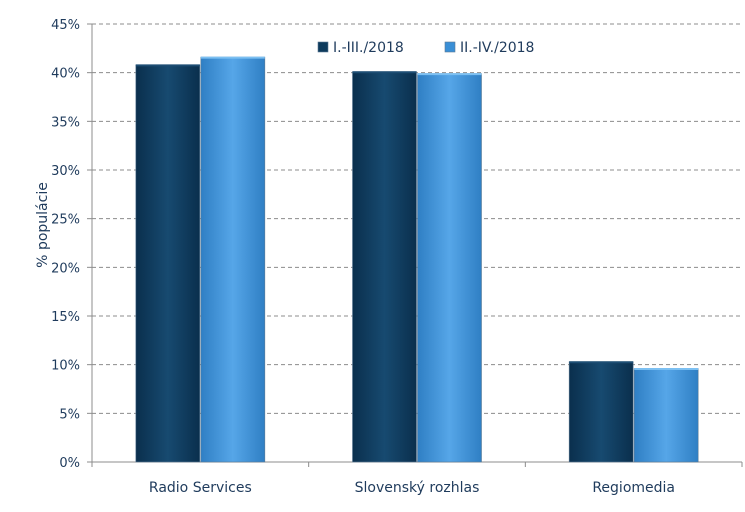  Describe the element at coordinates (368, 48) in the screenshot. I see `legend-label-series-1: I.-III./2018` at that location.